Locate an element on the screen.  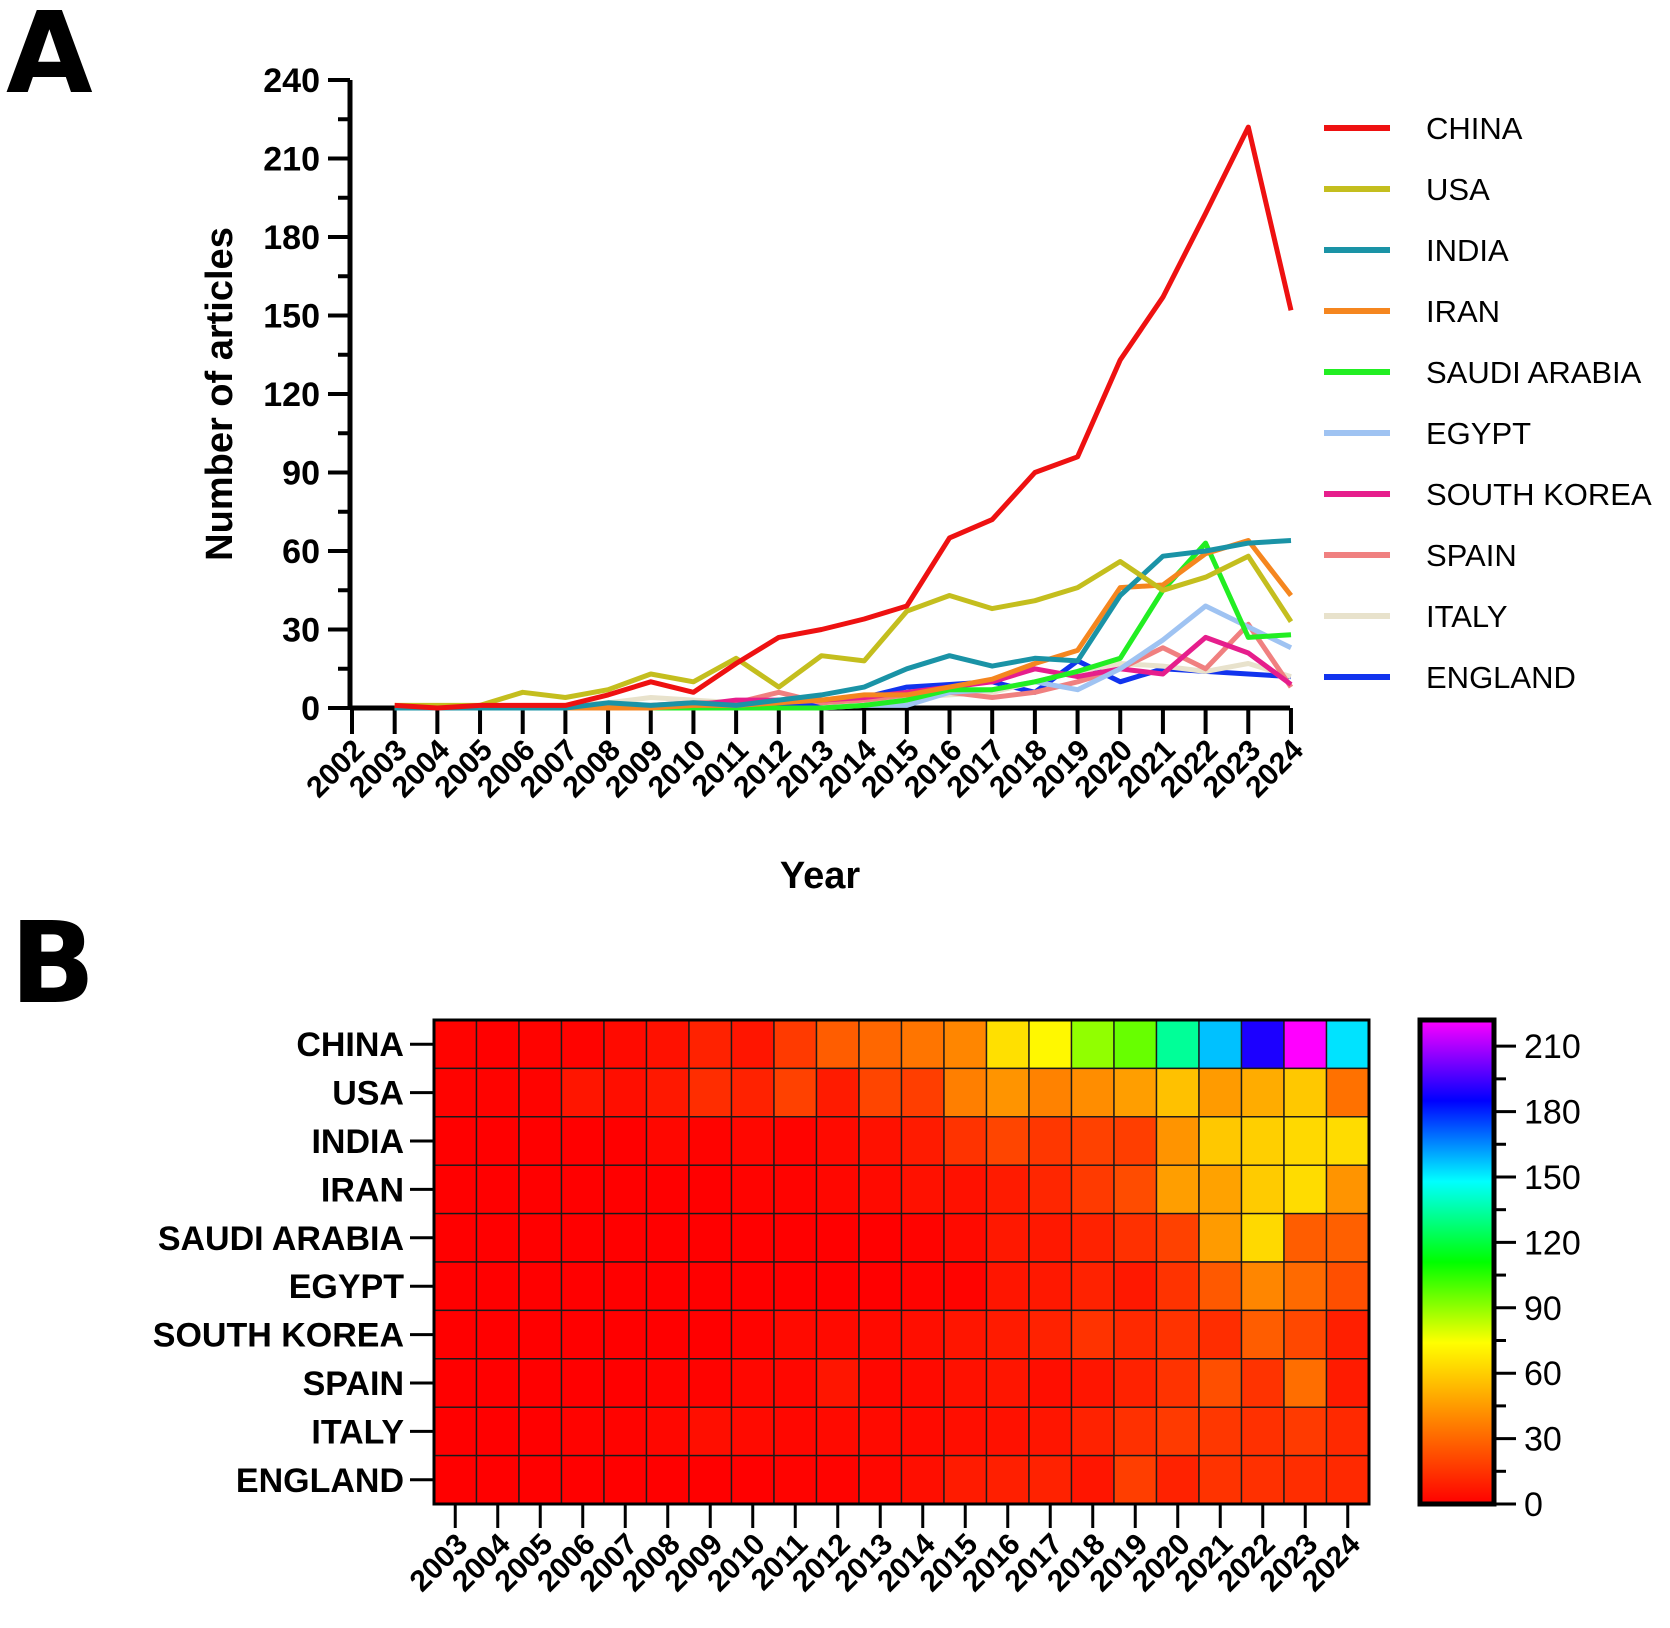
series-line-usa is located at coordinates (844, 630).